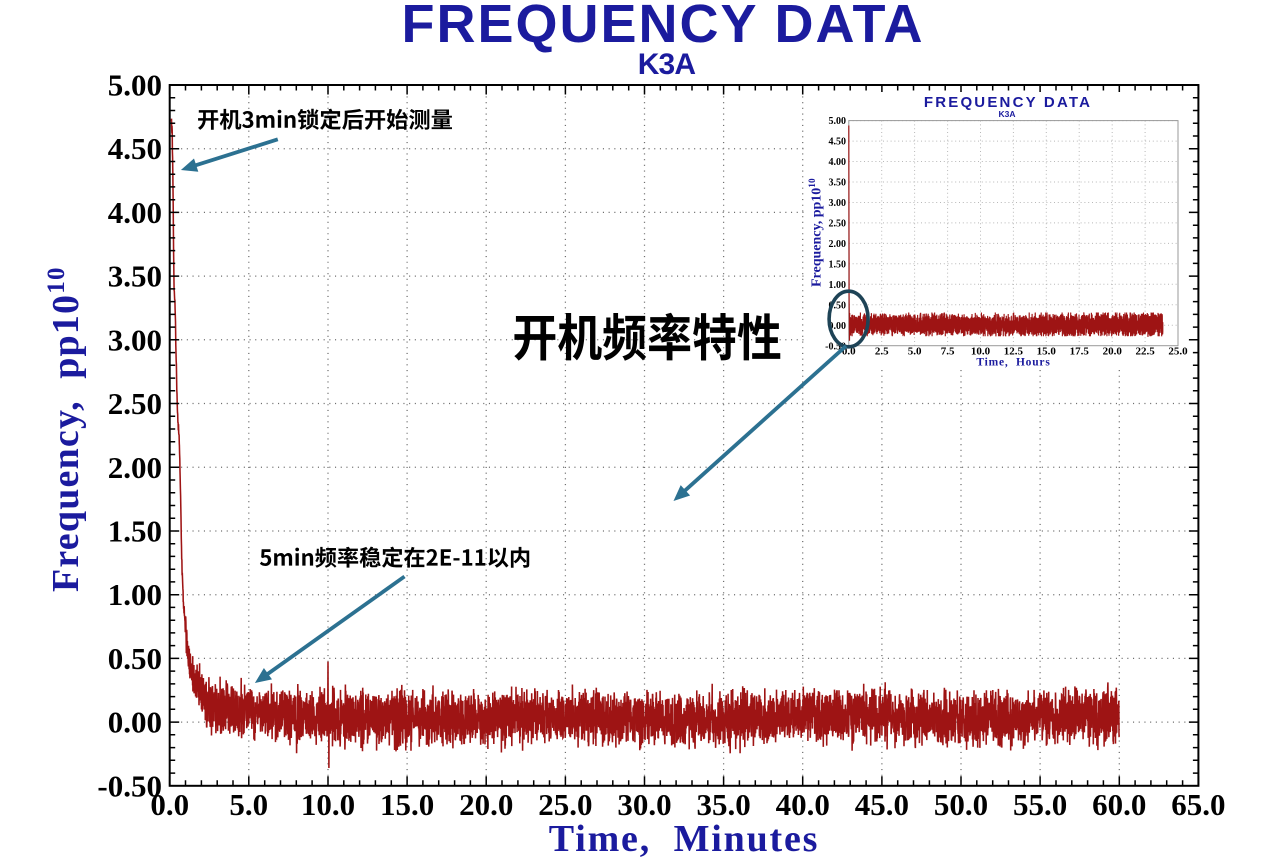  I want to click on svg-text: 45.0, so click(882, 804).